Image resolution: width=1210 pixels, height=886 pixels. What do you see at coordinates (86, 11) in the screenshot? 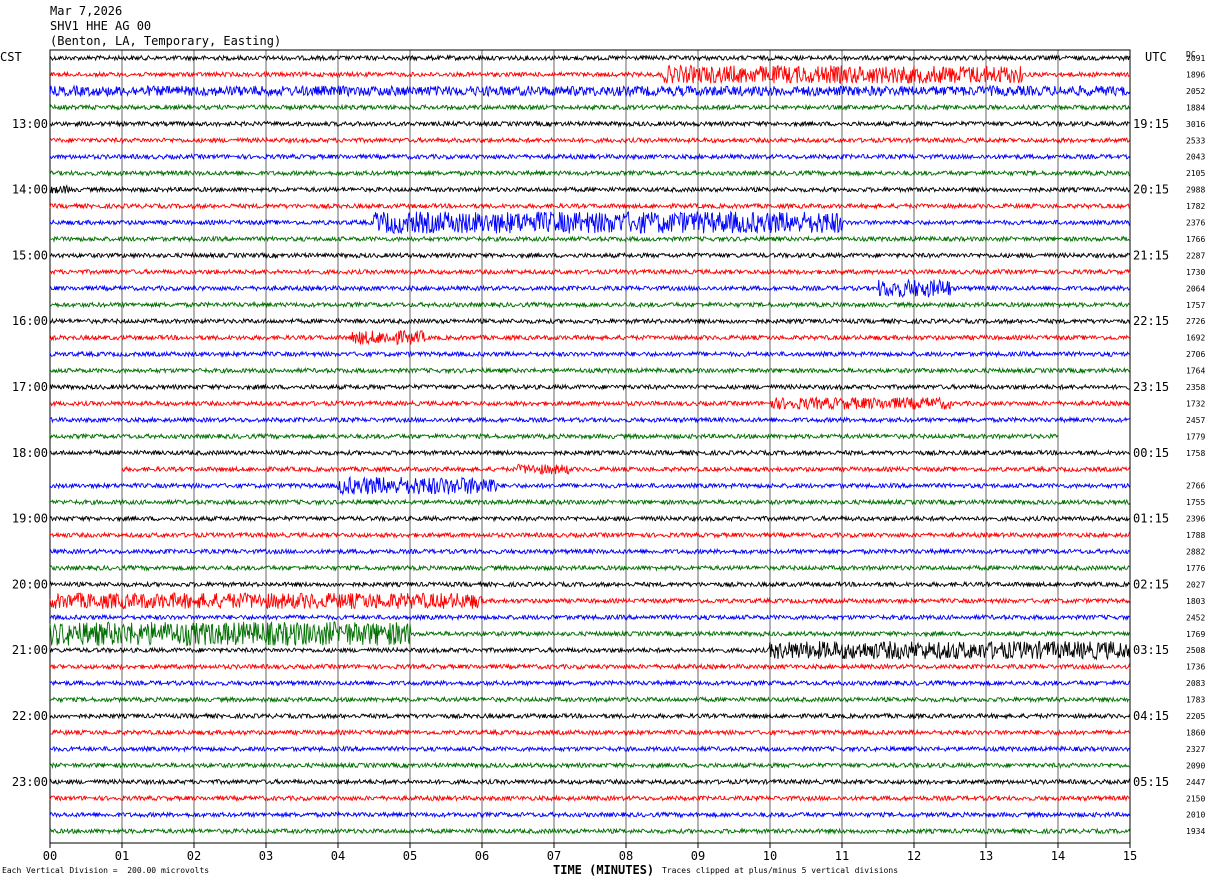
I see `date-label: Mar 7,2026` at bounding box center [86, 11].